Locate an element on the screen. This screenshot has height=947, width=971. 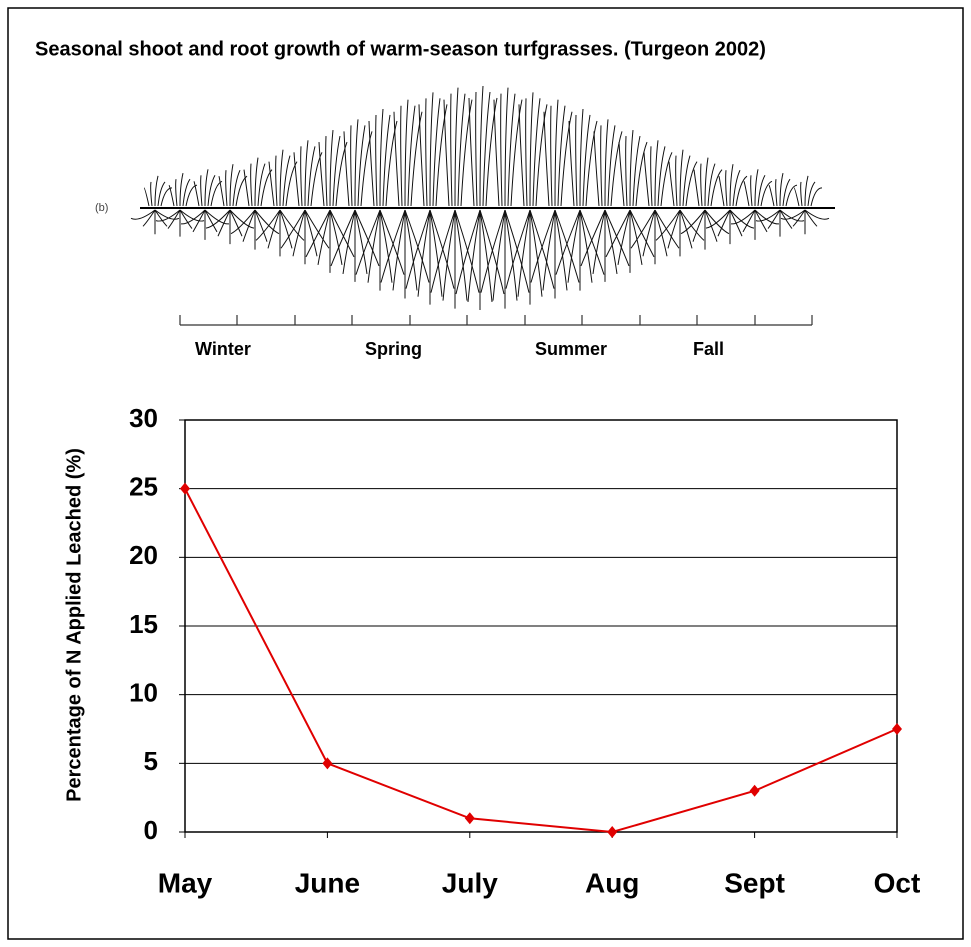
y-tick-label: 25 is located at coordinates (143, 487).